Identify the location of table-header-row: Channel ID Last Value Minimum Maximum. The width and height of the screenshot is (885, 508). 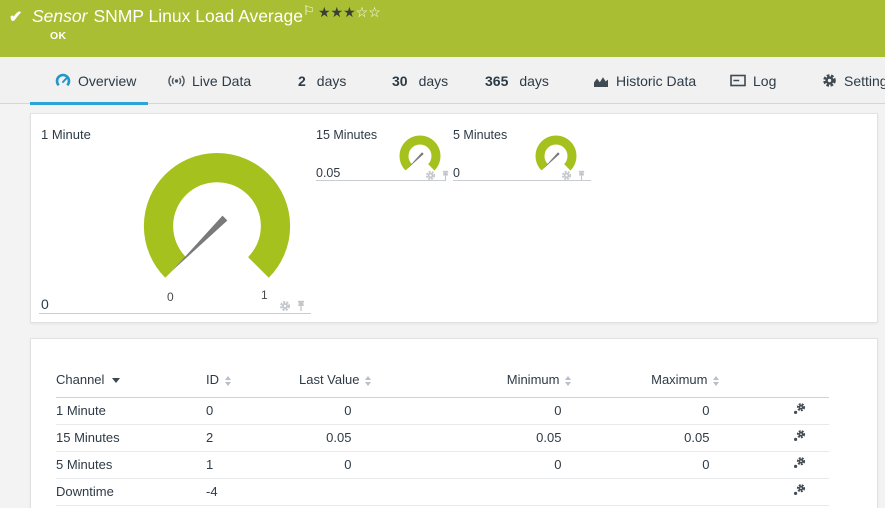
(443, 380).